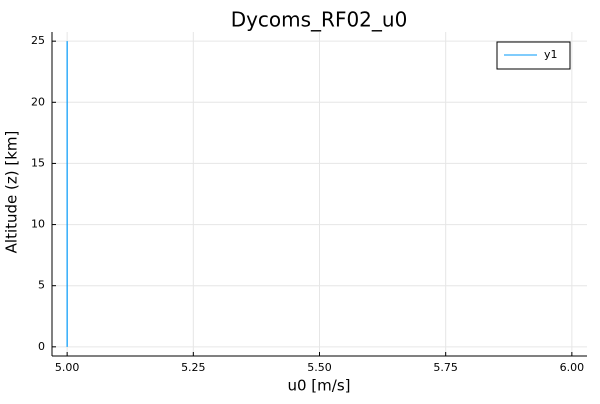 The image size is (600, 404). I want to click on chart-title: Dycoms_RF02_u0, so click(319, 20).